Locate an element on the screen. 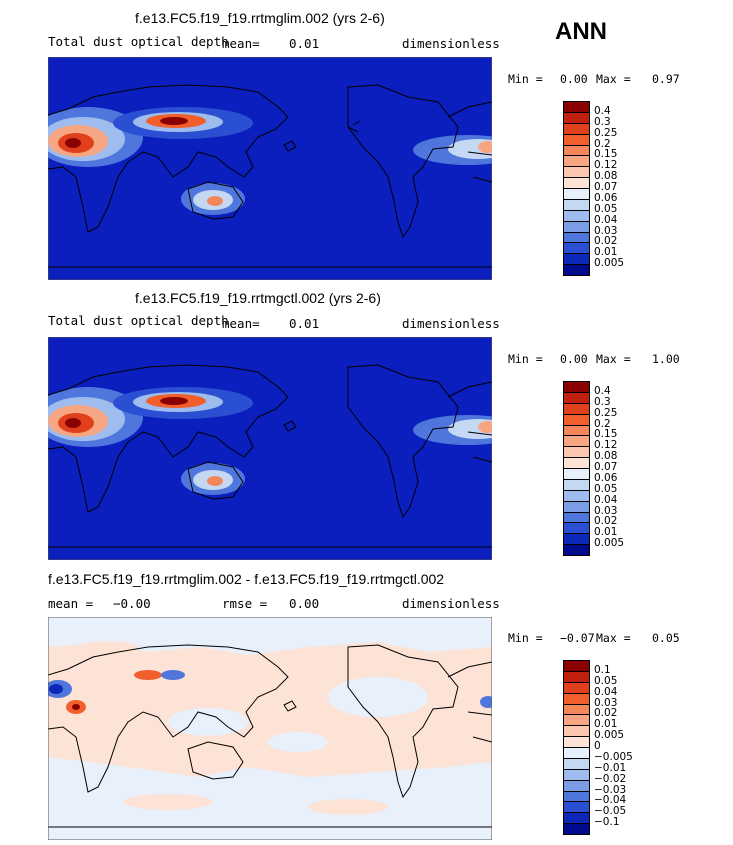 The height and width of the screenshot is (845, 733). panel-3-units: dimensionless is located at coordinates (451, 603).